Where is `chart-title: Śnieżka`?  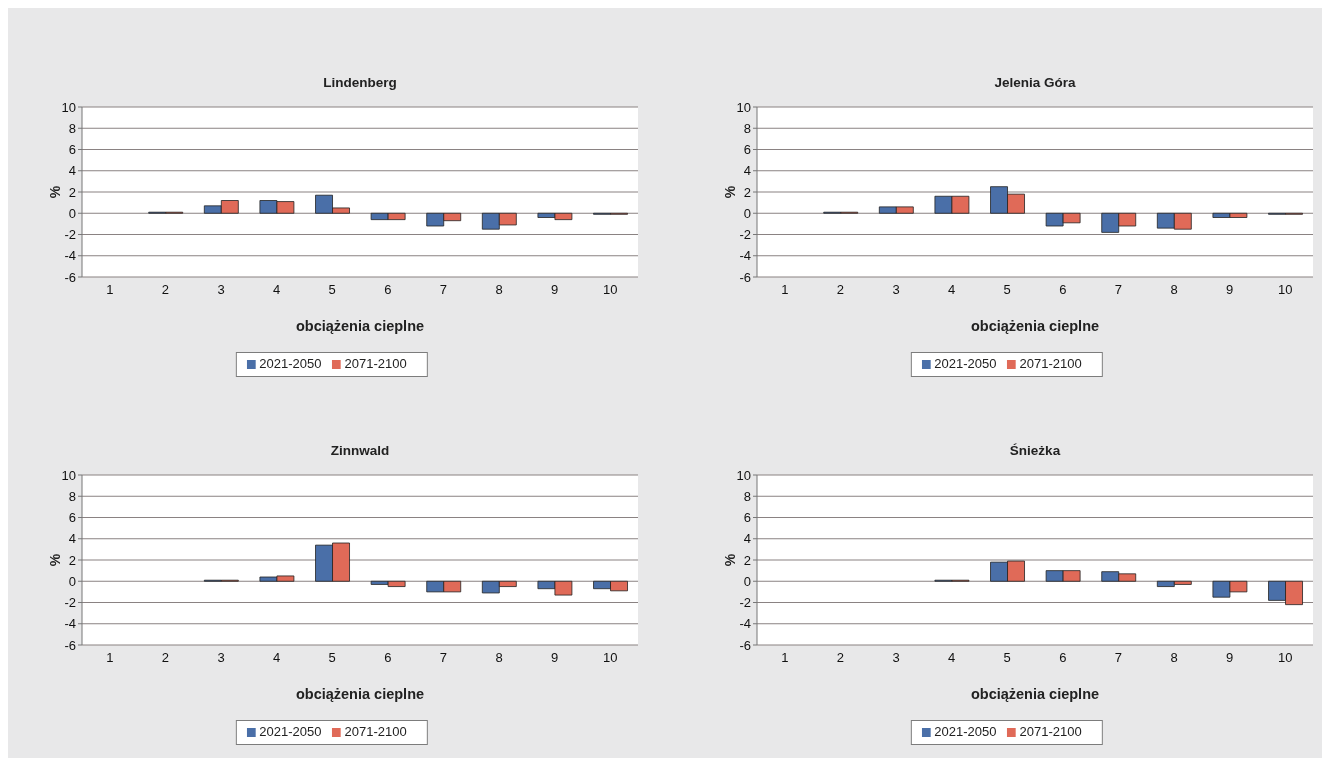
chart-title: Śnieżka is located at coordinates (1035, 451).